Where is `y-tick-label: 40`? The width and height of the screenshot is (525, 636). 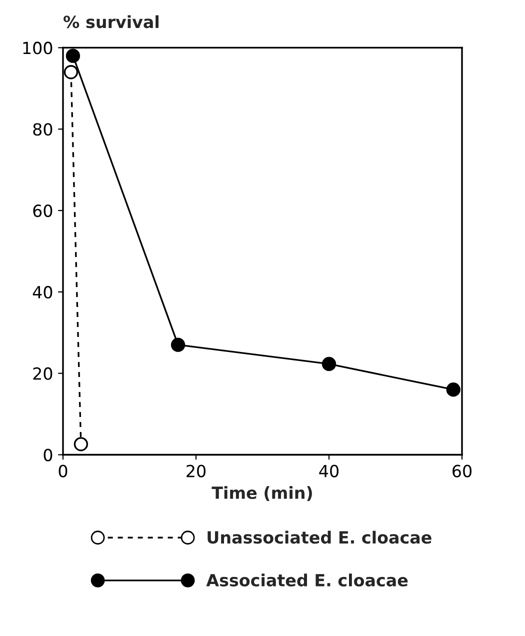 y-tick-label: 40 is located at coordinates (42, 292).